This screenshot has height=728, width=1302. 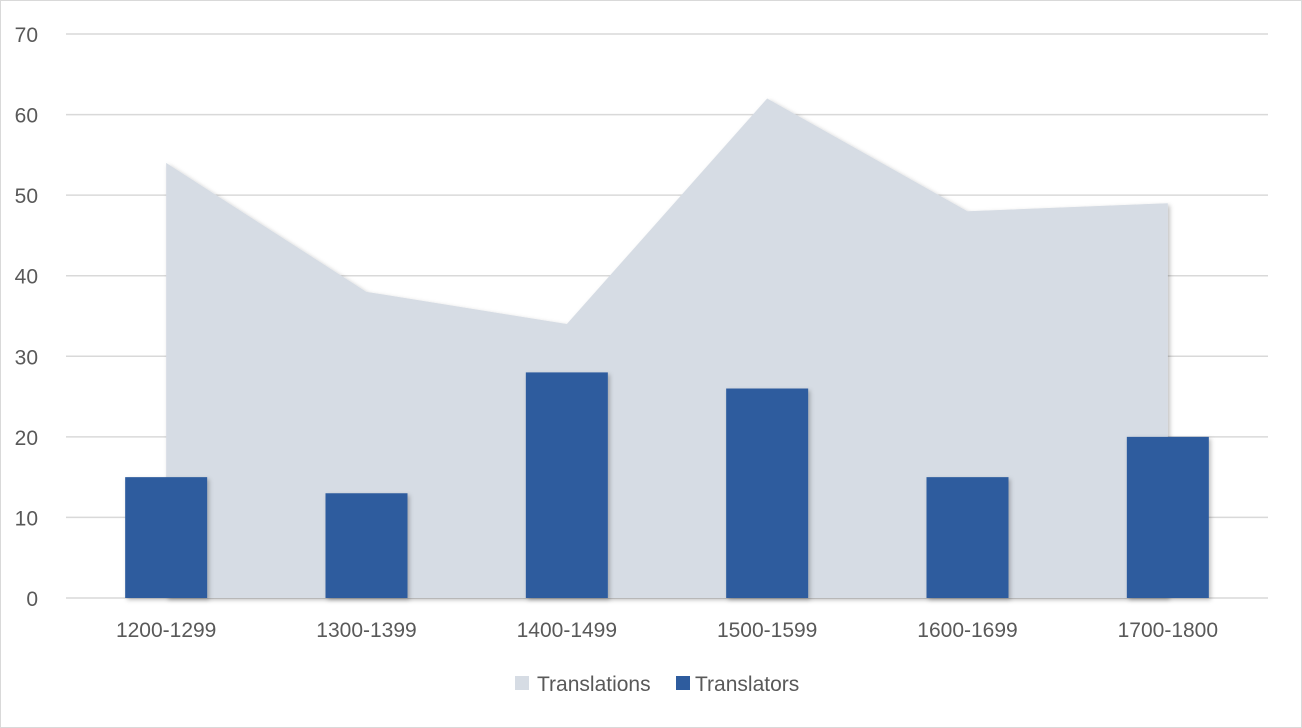 What do you see at coordinates (747, 684) in the screenshot?
I see `legend-label-translators: Translators` at bounding box center [747, 684].